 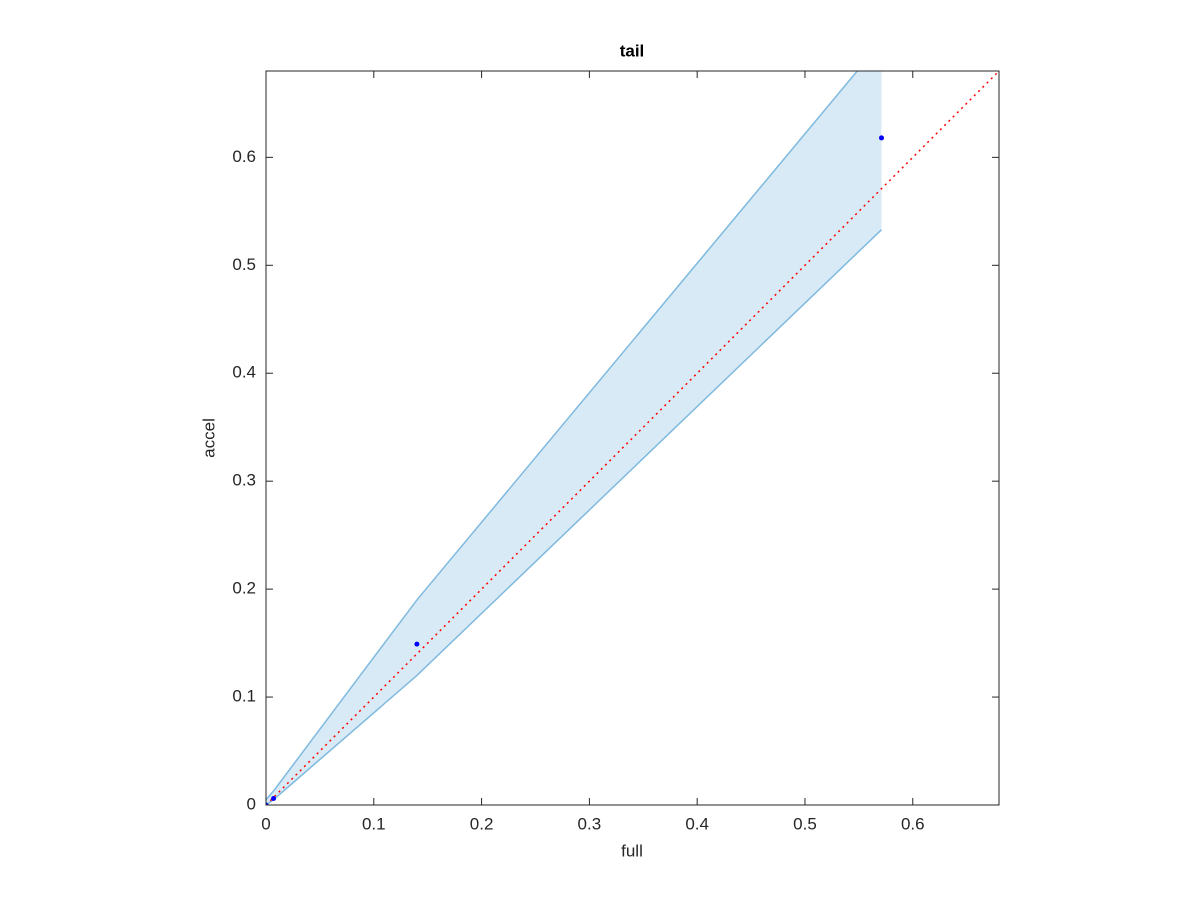 I want to click on x-tick-label: 0.6, so click(x=913, y=823).